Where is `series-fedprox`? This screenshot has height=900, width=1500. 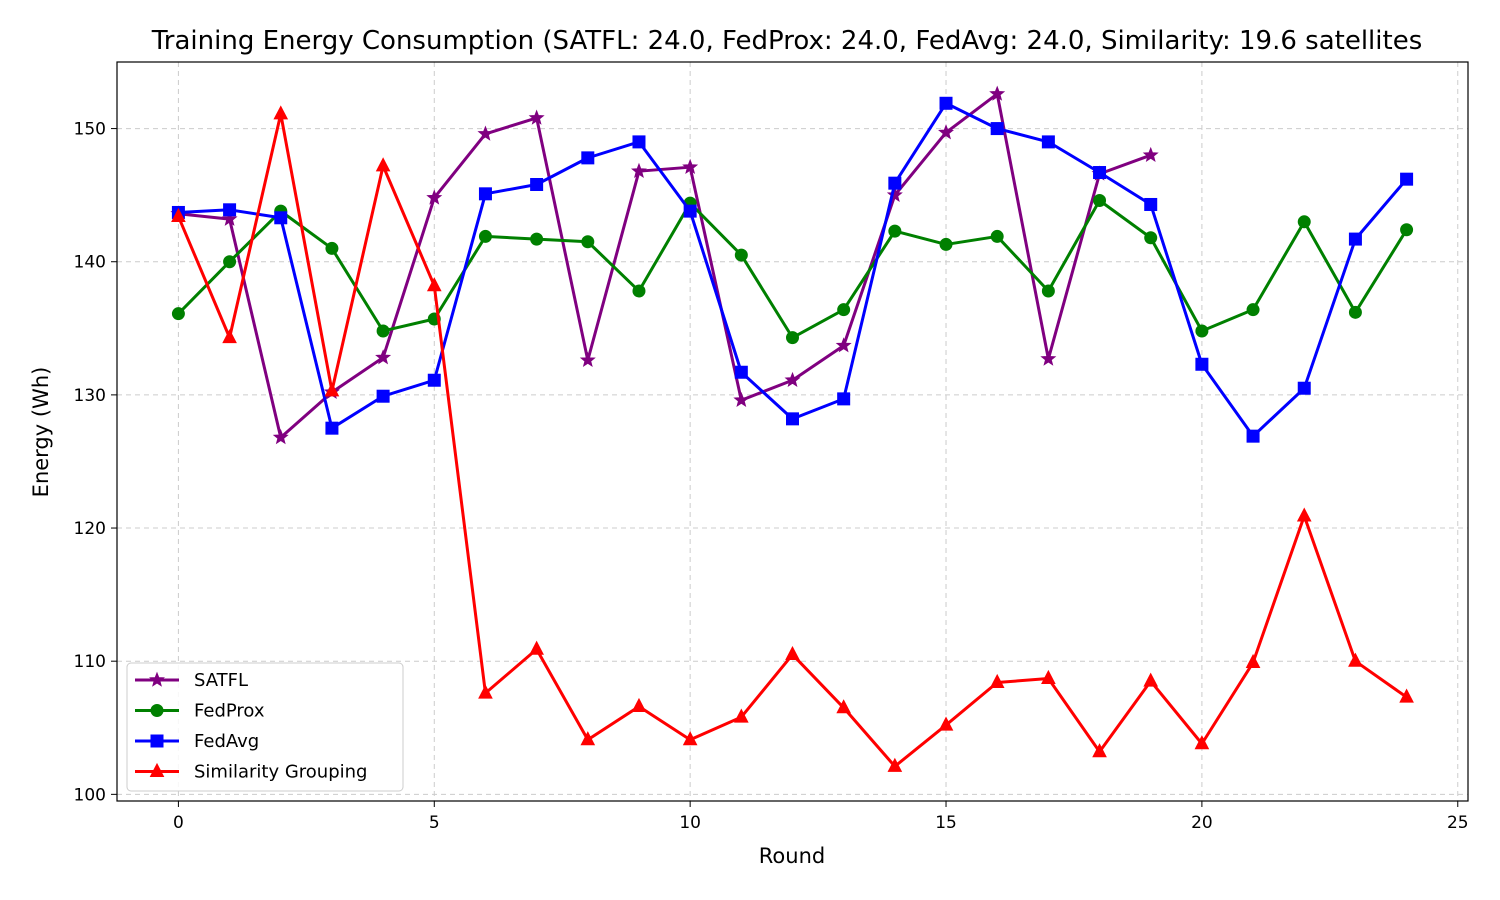 series-fedprox is located at coordinates (792, 269).